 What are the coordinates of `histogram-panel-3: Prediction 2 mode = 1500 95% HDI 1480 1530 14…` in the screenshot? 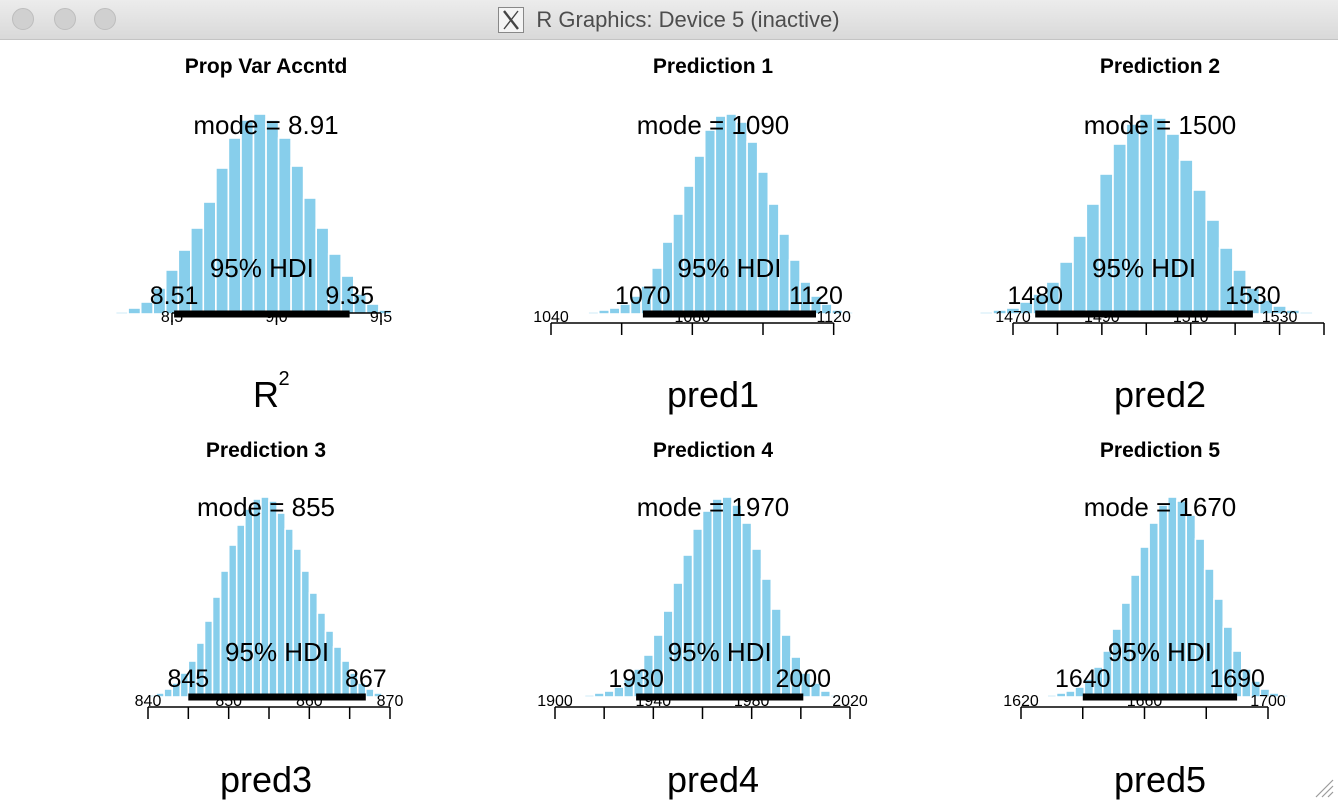 It's located at (1151, 235).